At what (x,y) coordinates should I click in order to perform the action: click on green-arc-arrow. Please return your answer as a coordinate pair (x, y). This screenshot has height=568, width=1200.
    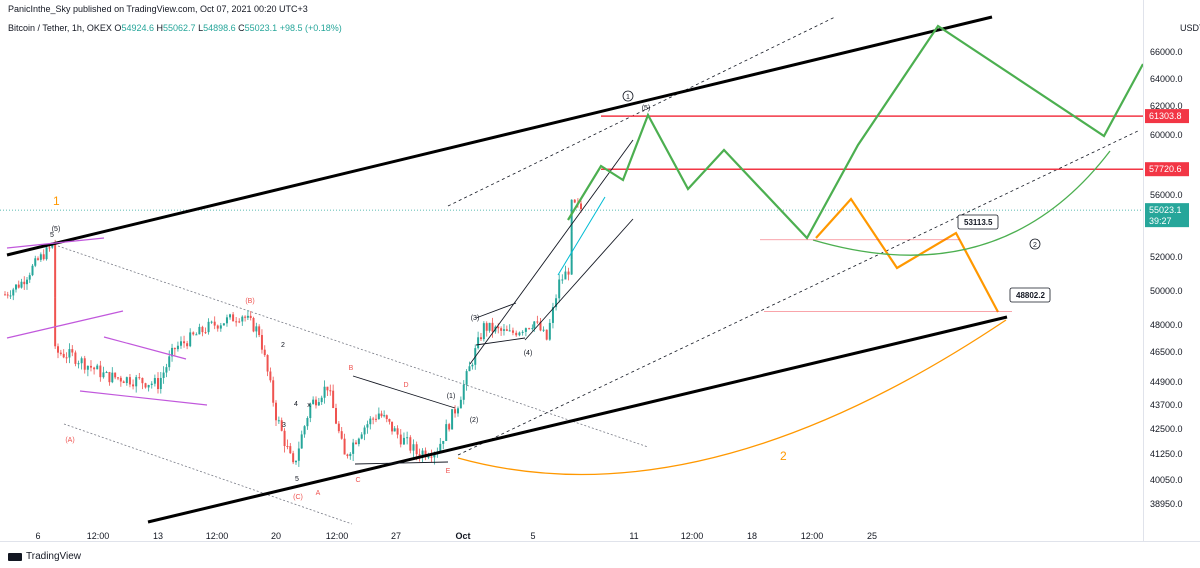
    Looking at the image, I should click on (961, 203).